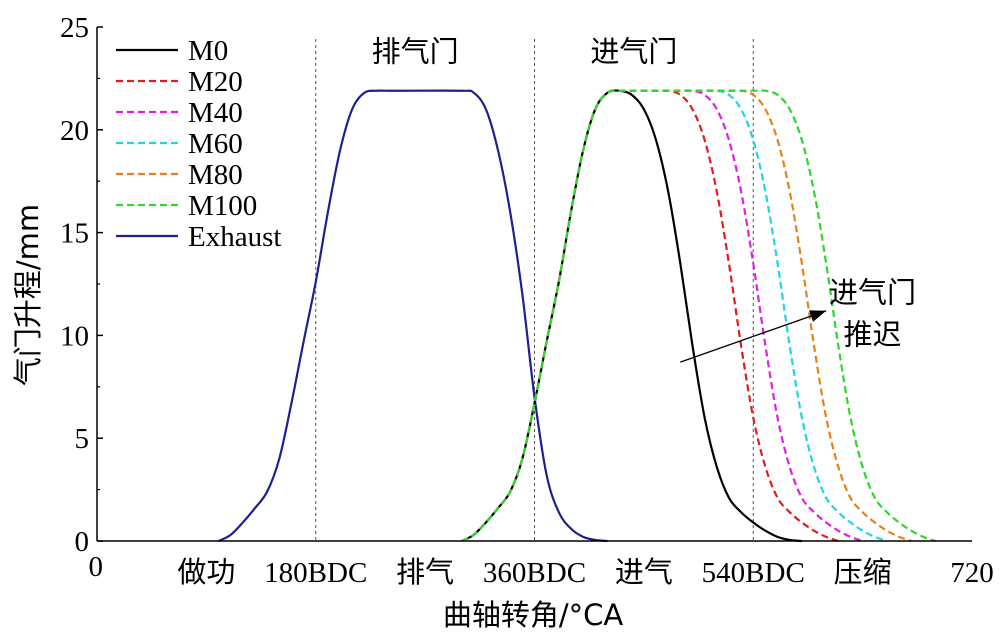 This screenshot has height=637, width=1000. I want to click on x-tick-label-0: 0, so click(96, 567).